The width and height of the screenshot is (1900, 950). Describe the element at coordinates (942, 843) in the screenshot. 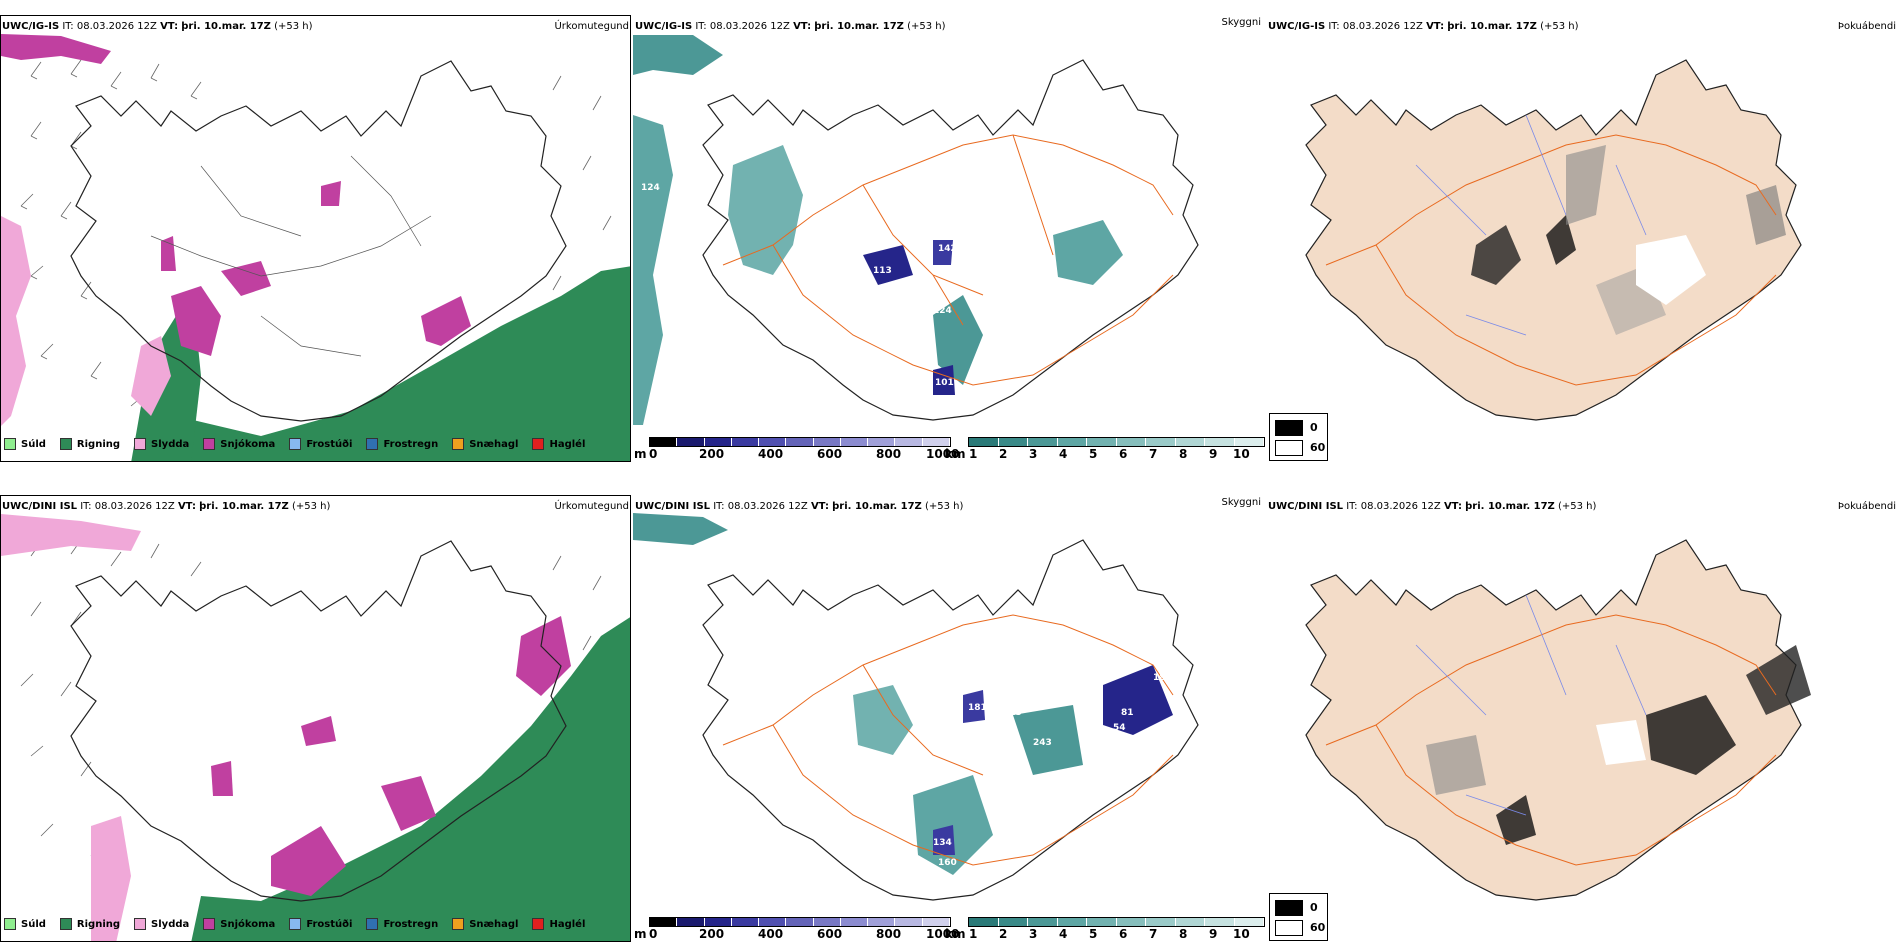

I see `ceiling-label: 134` at that location.